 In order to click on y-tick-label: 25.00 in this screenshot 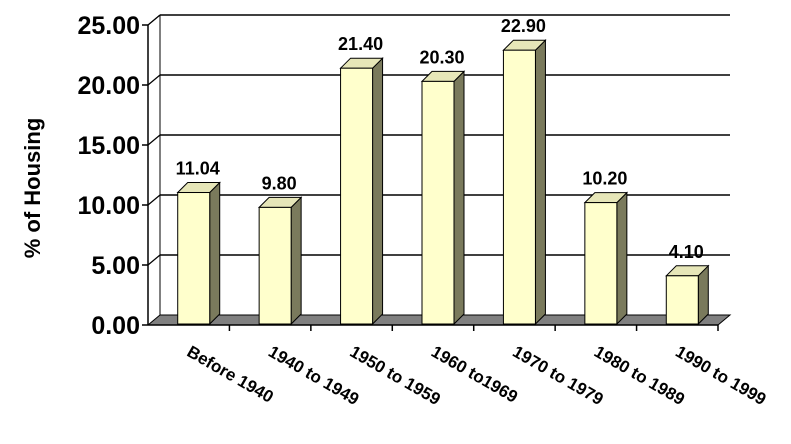, I will do `click(108, 26)`.